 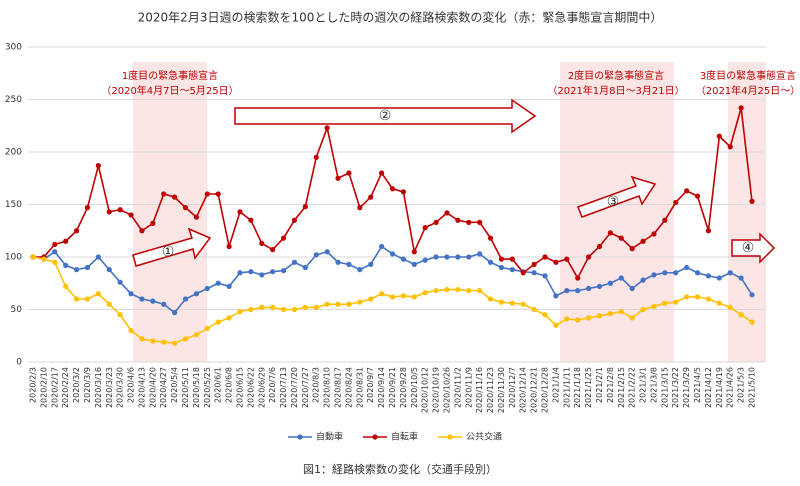 I want to click on x-tick-label: 2020/4/20, so click(x=152, y=387).